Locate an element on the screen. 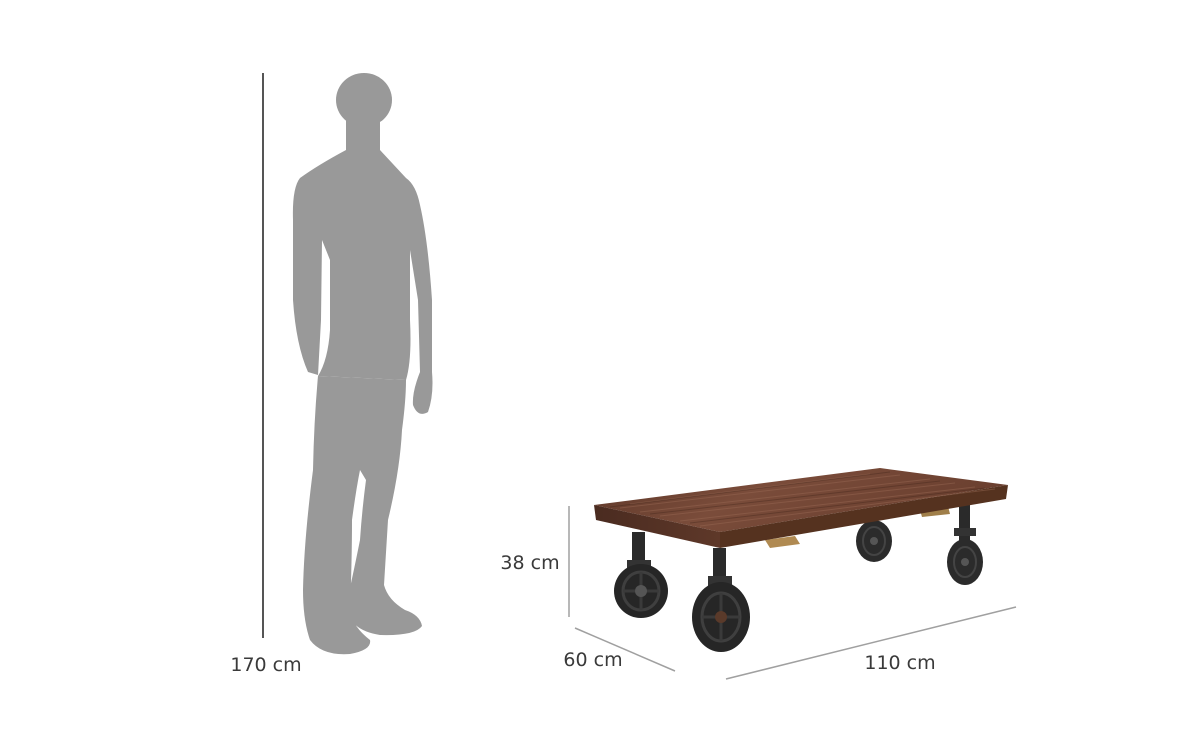 The height and width of the screenshot is (741, 1200). front-wheel-left is located at coordinates (641, 591).